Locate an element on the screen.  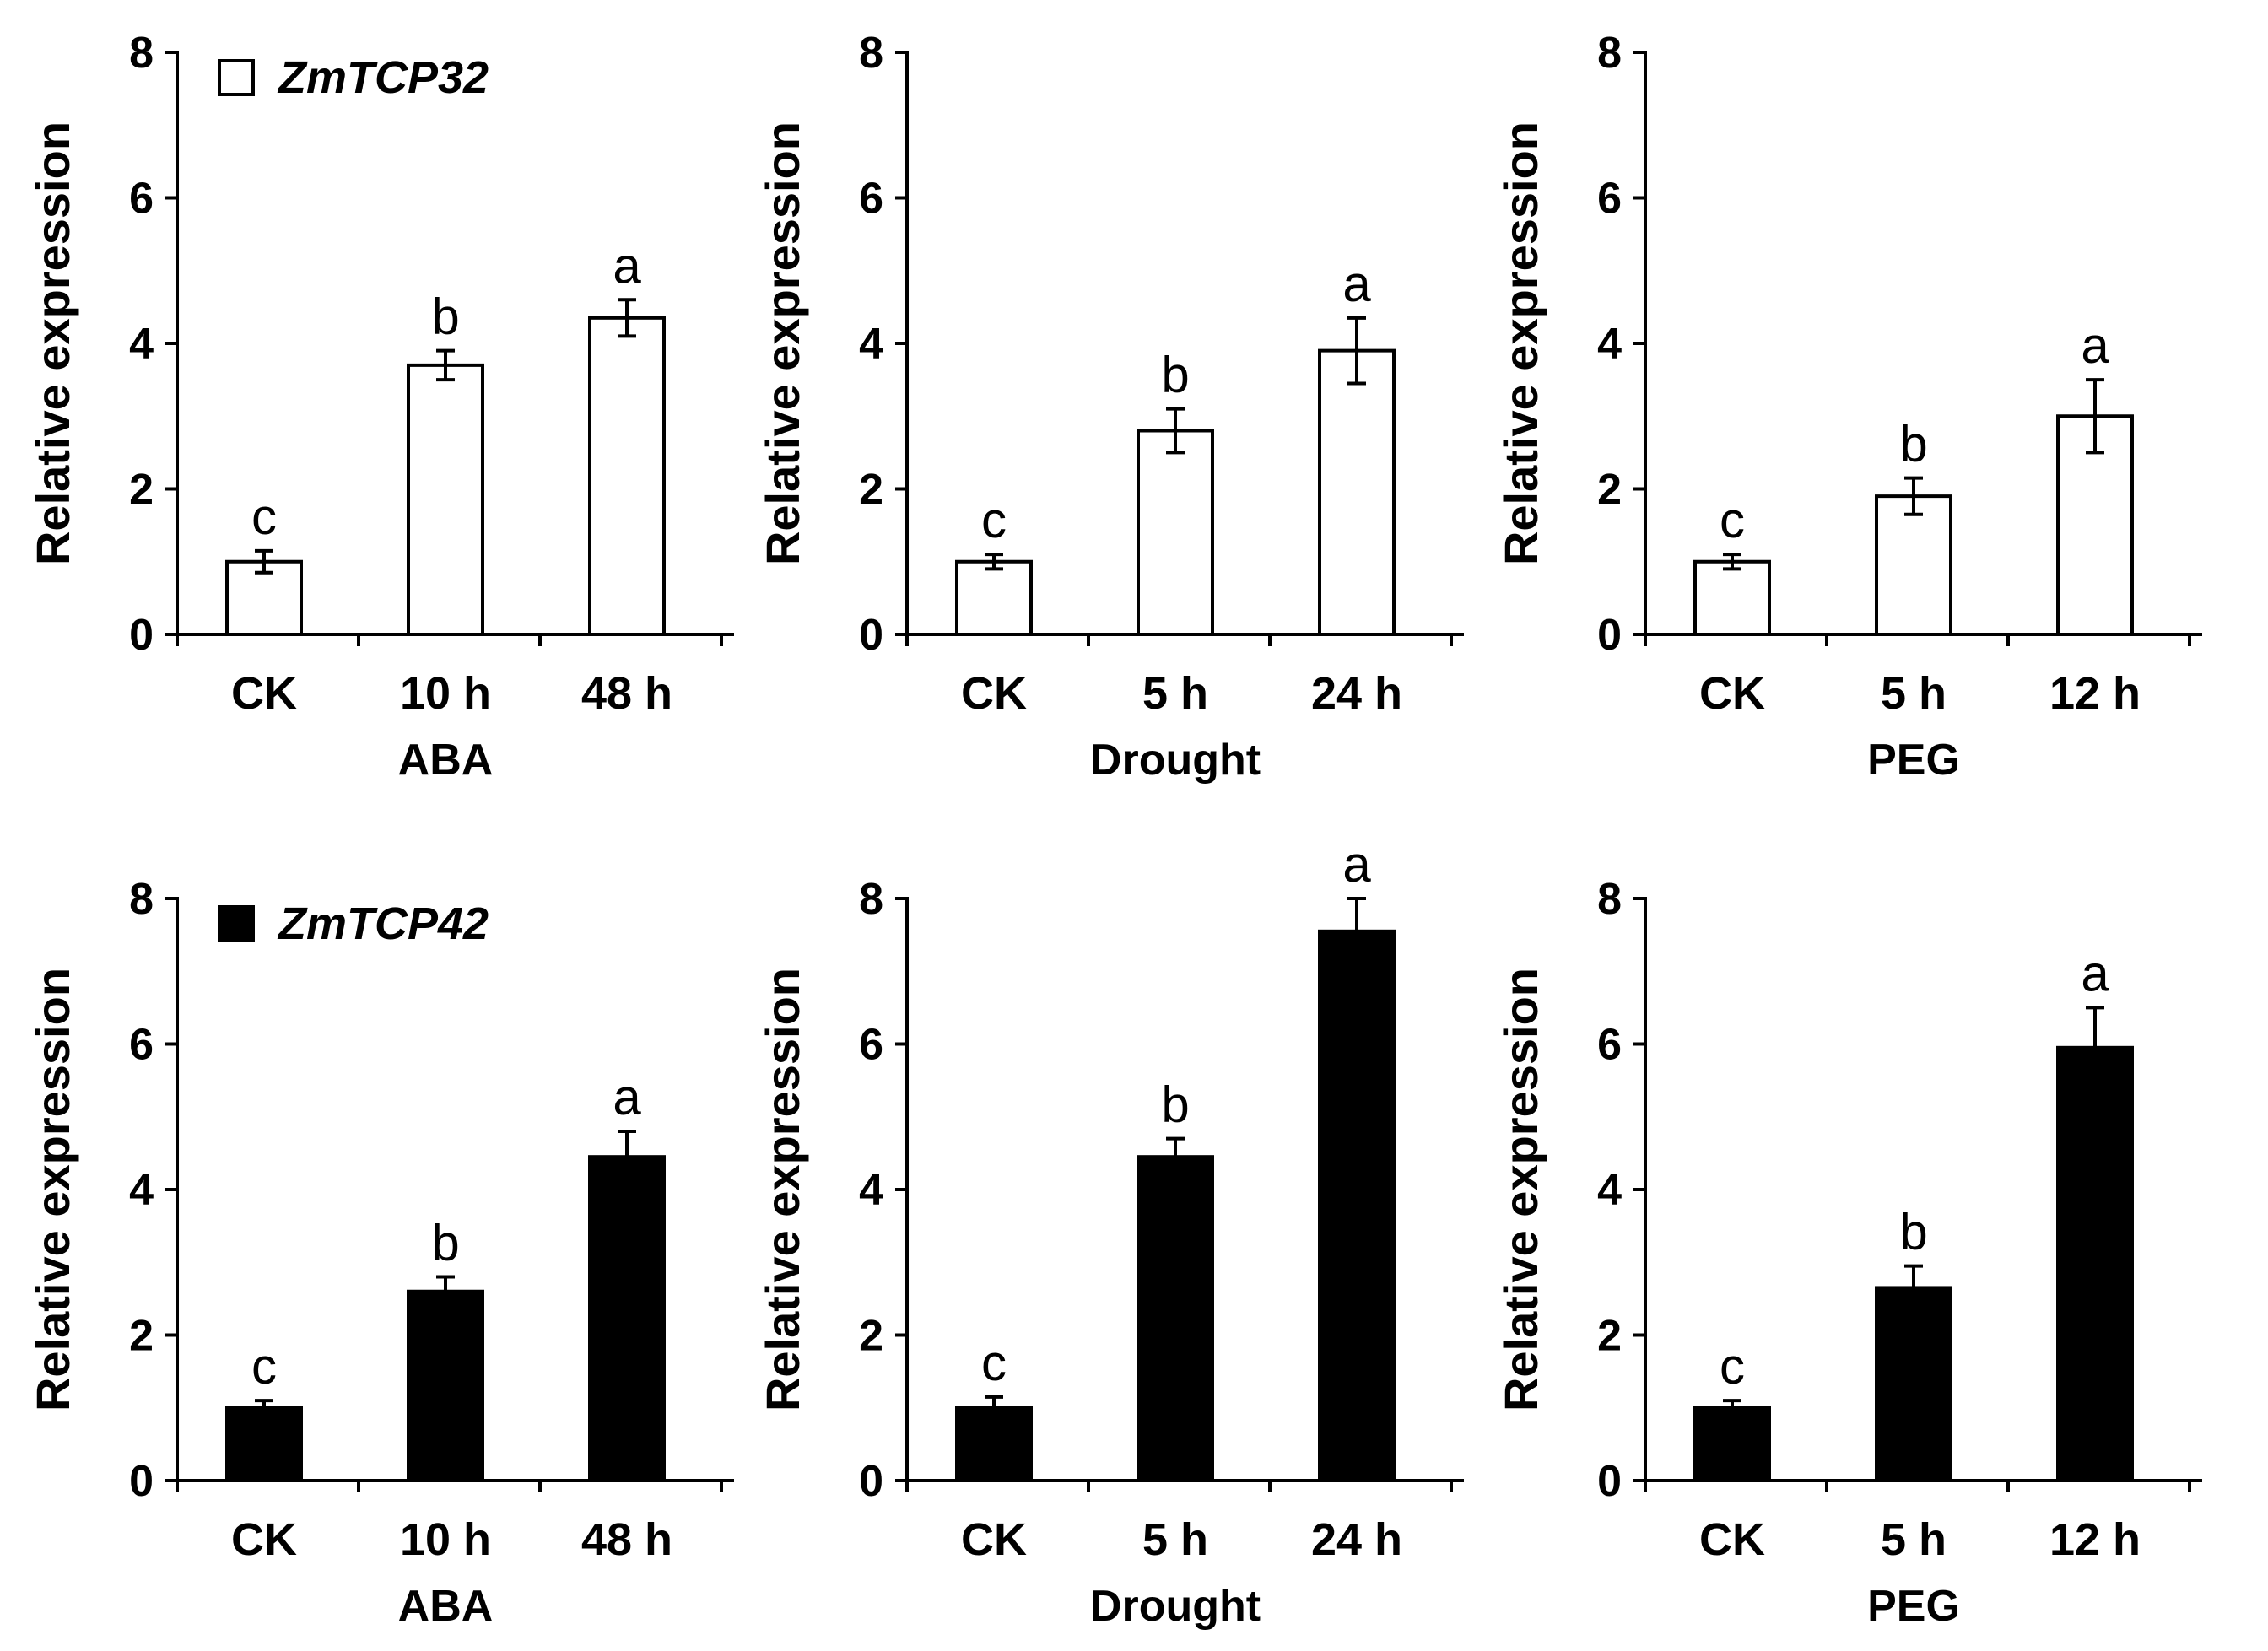
panel5-x-axis-label: Drought is located at coordinates (1175, 1607).